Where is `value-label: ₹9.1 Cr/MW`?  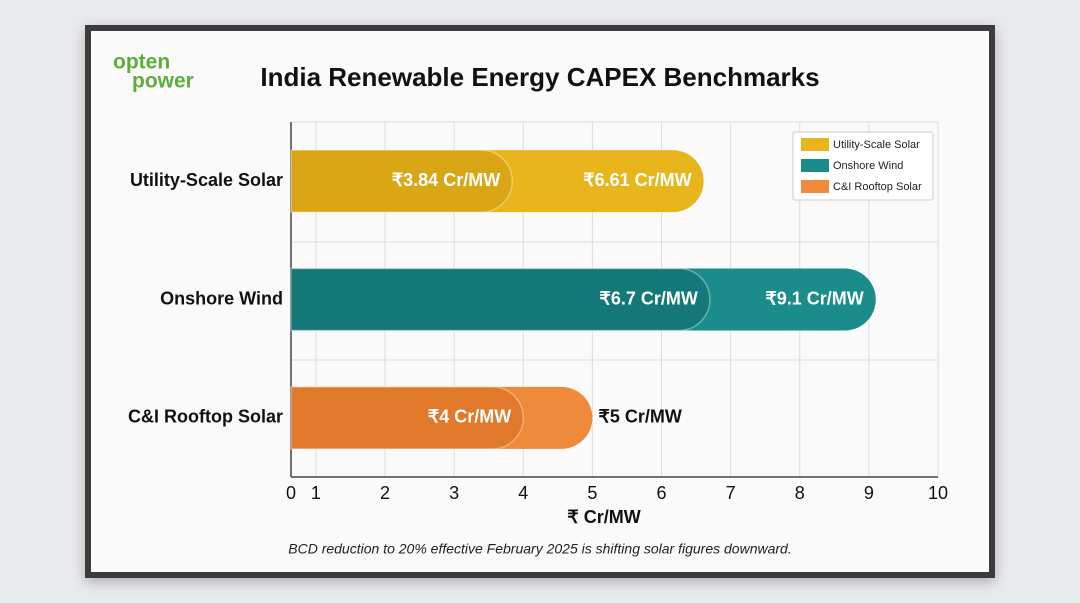 value-label: ₹9.1 Cr/MW is located at coordinates (814, 298).